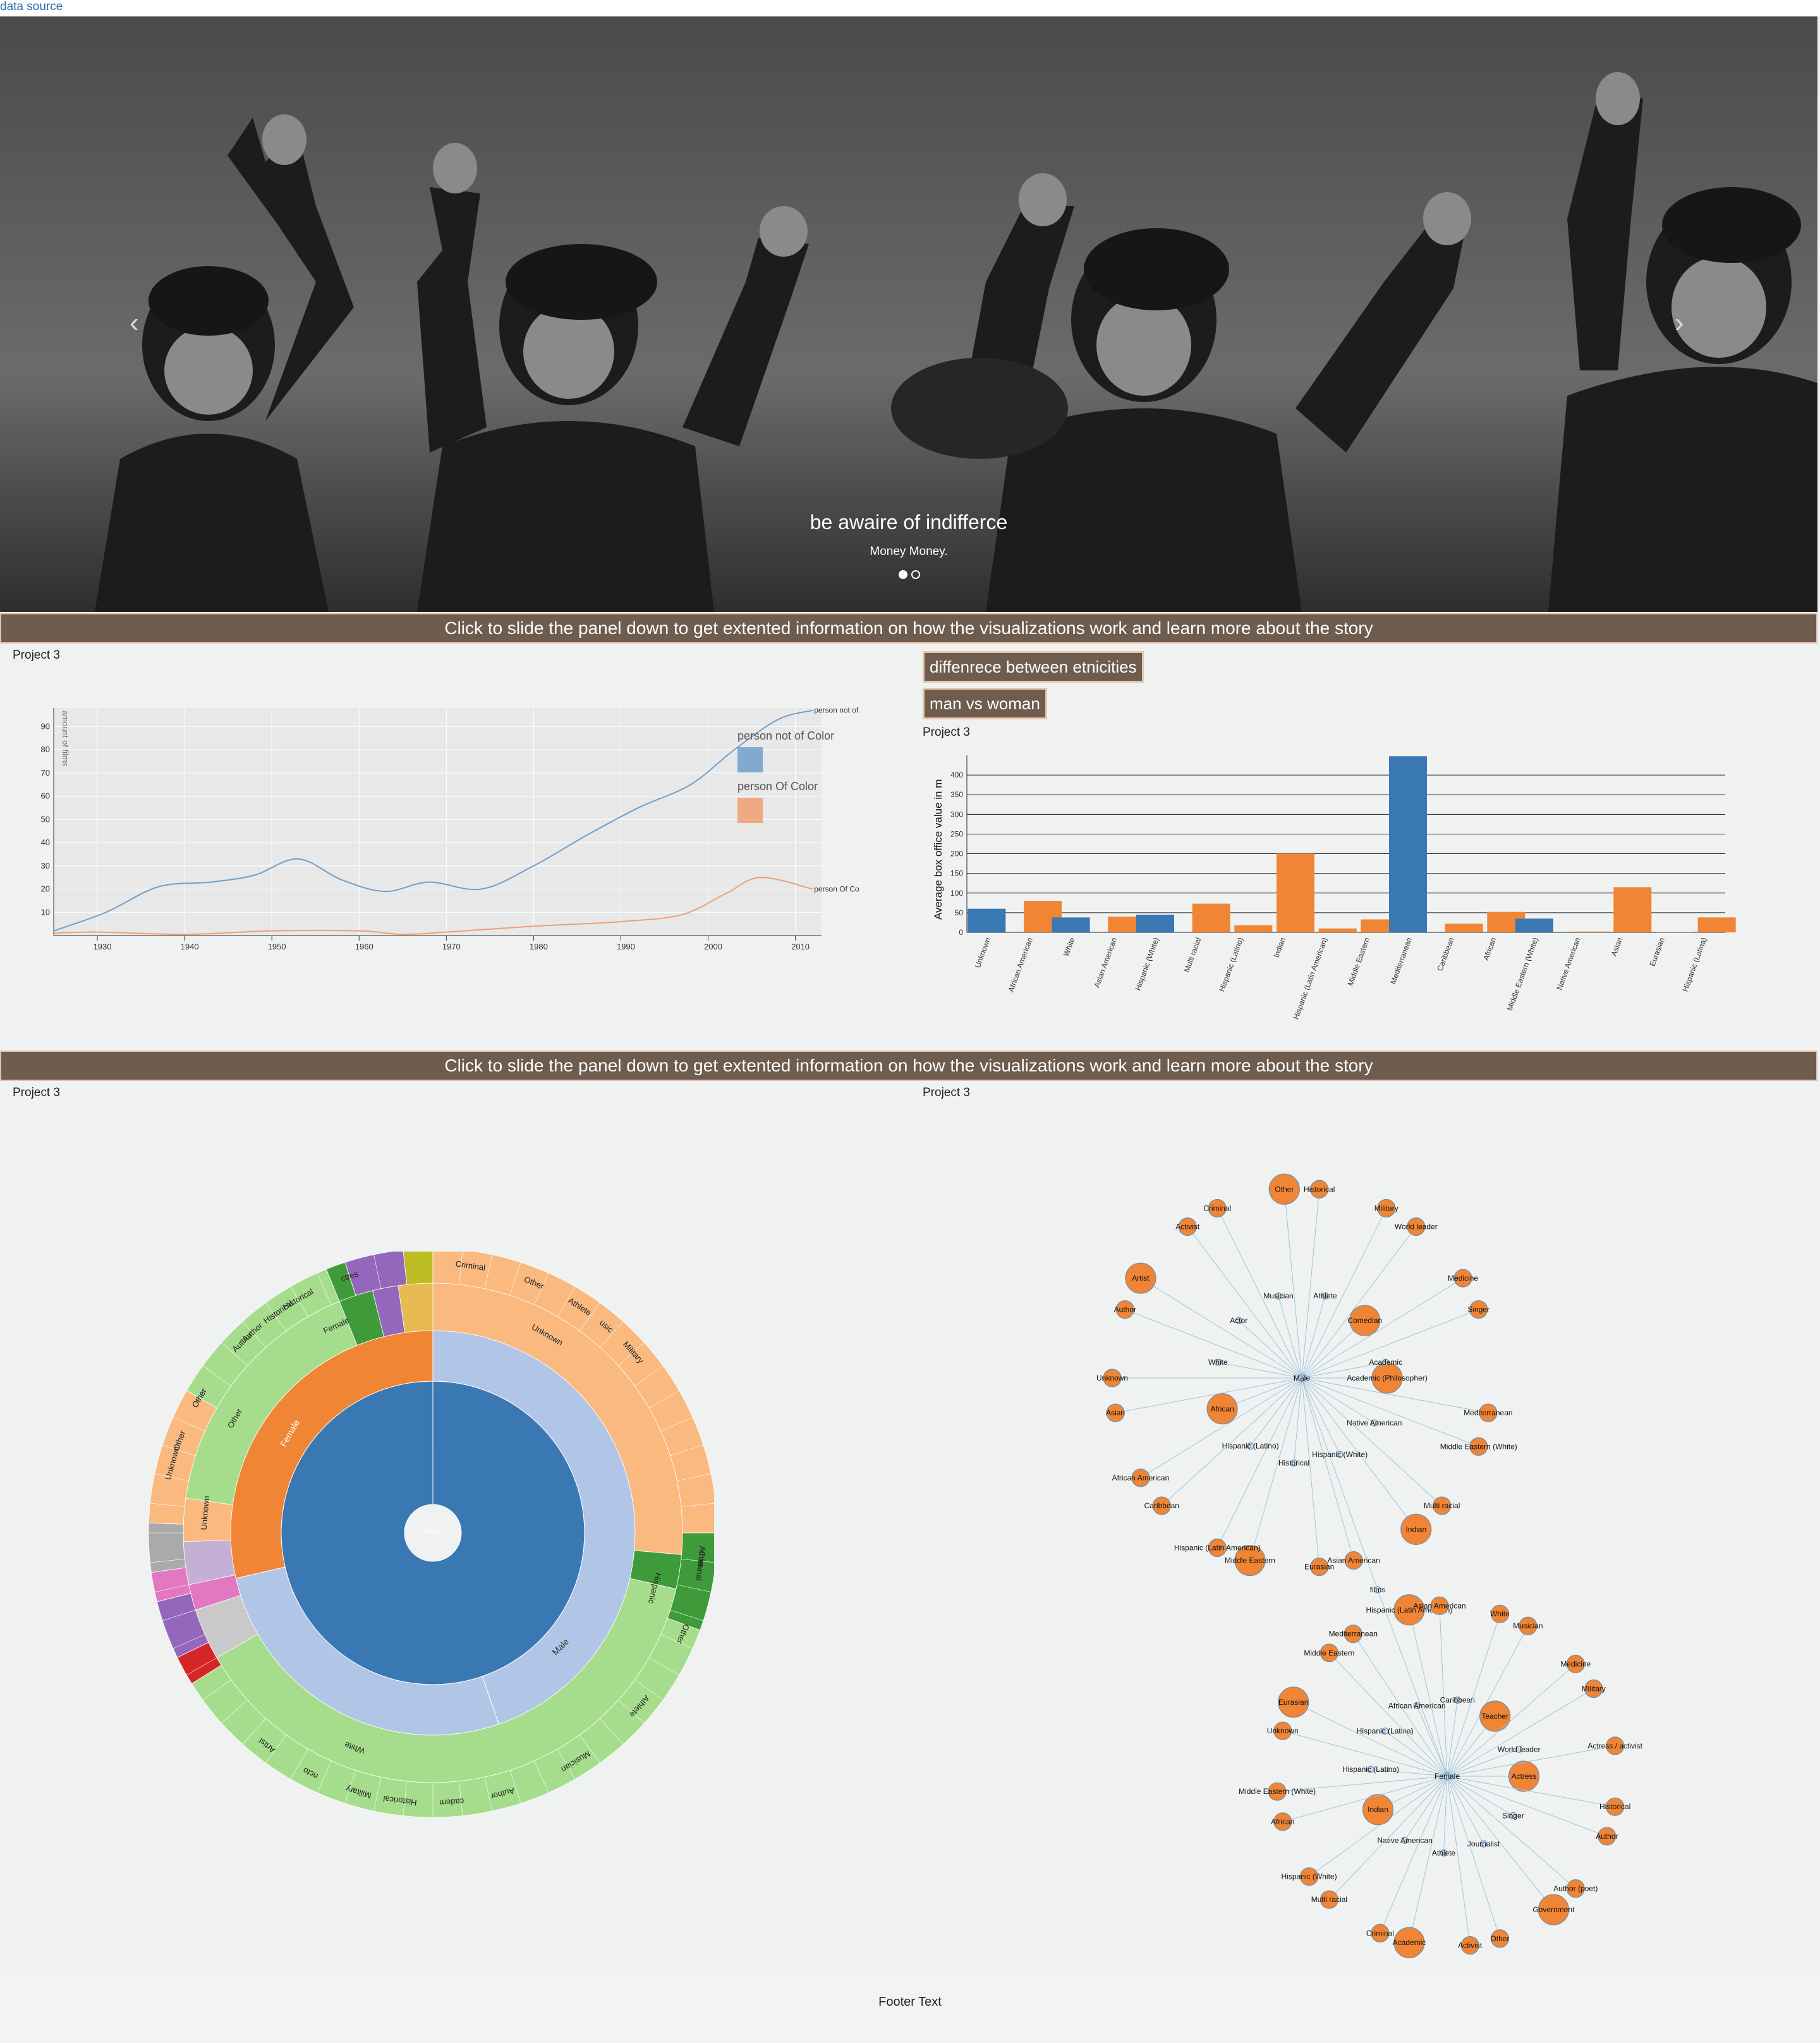  What do you see at coordinates (956, 775) in the screenshot?
I see `bar-y-tick-label: 400` at bounding box center [956, 775].